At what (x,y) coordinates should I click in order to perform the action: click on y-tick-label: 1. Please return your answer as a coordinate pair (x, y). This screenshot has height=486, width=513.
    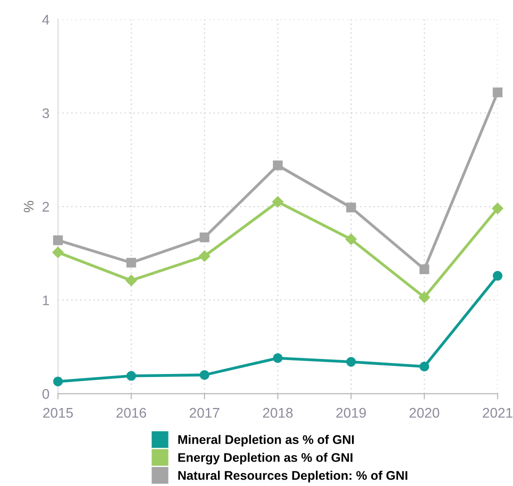
    Looking at the image, I should click on (45, 301).